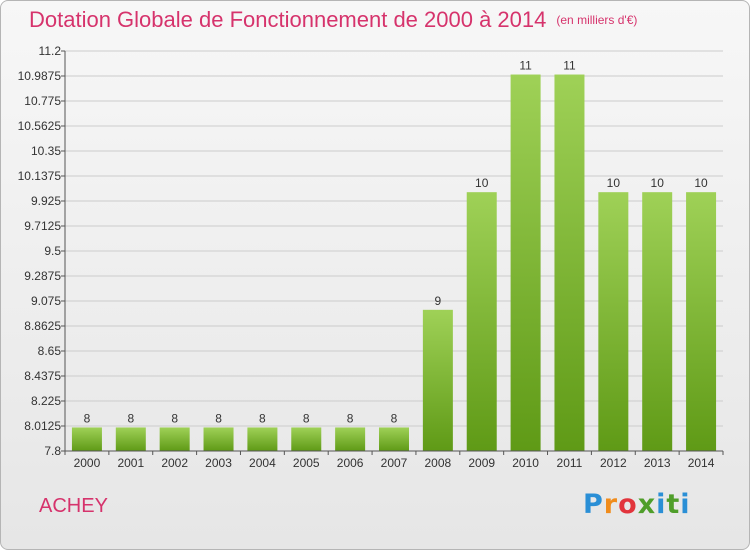  What do you see at coordinates (40, 76) in the screenshot?
I see `y-tick-label: 10.9875` at bounding box center [40, 76].